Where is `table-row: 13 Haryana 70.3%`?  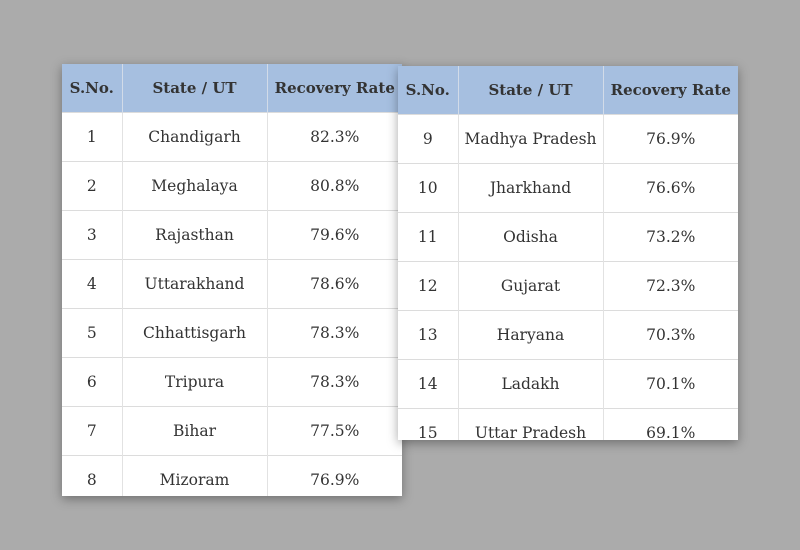 table-row: 13 Haryana 70.3% is located at coordinates (568, 335).